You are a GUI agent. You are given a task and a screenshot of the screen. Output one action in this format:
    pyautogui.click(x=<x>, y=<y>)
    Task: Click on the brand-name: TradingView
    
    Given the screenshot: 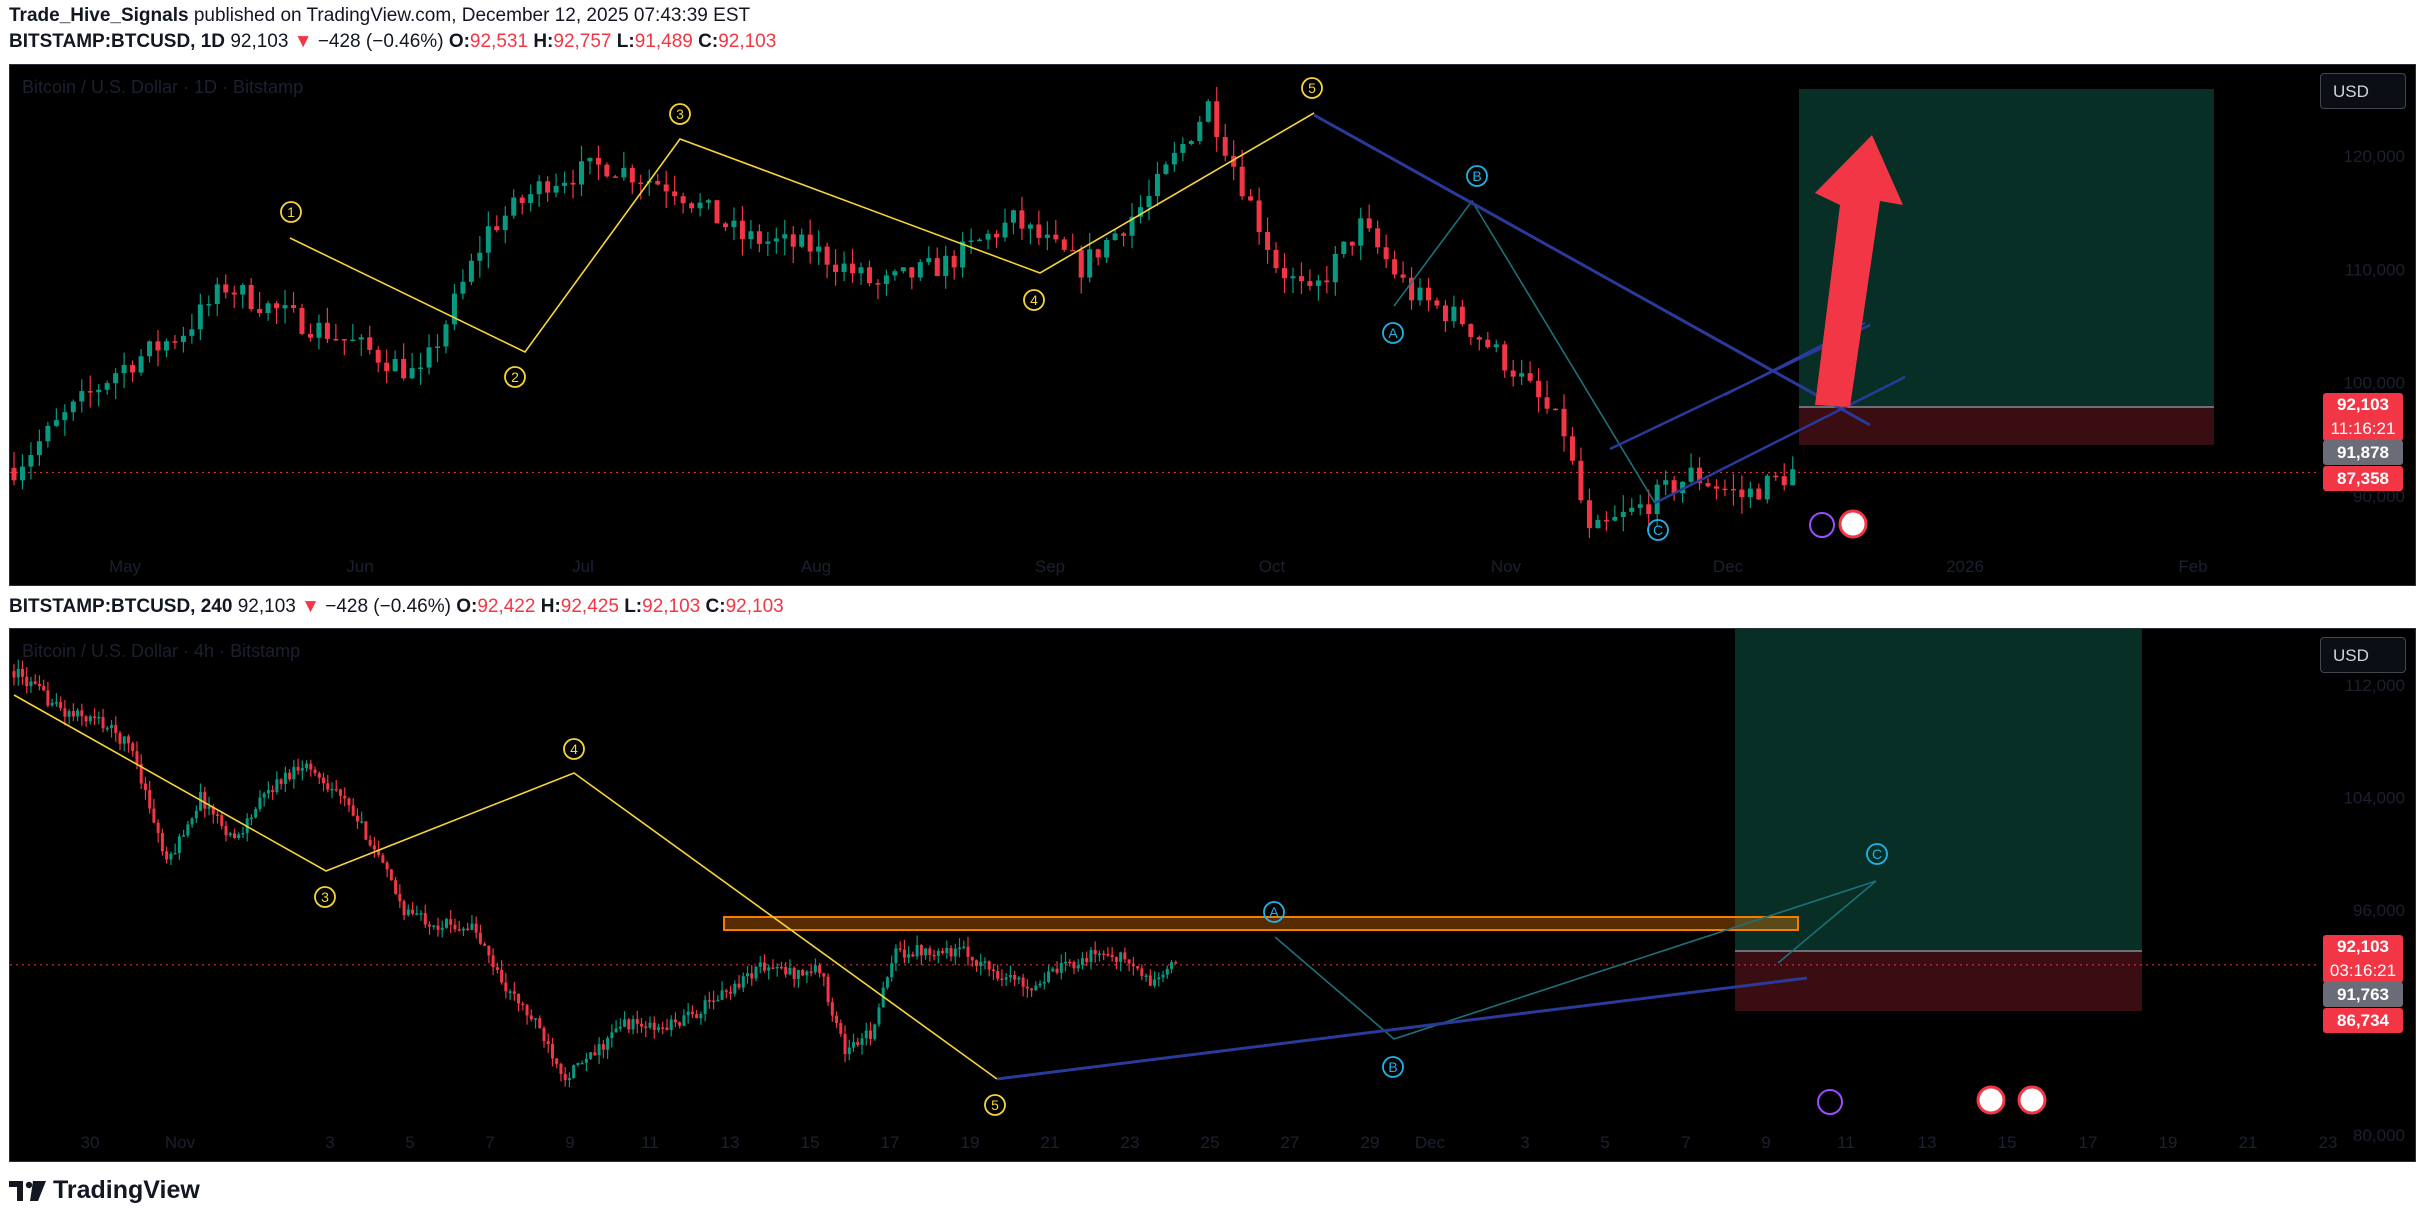 What is the action you would take?
    pyautogui.click(x=126, y=1190)
    